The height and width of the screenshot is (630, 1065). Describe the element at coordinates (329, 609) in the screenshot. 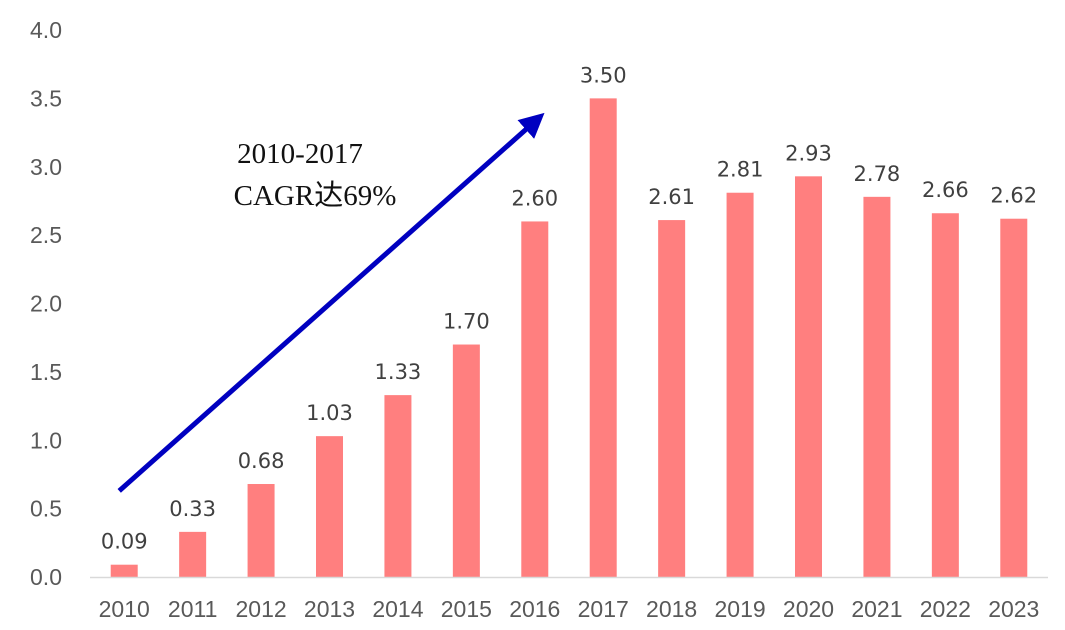

I see `x-tick-label: 2013` at that location.